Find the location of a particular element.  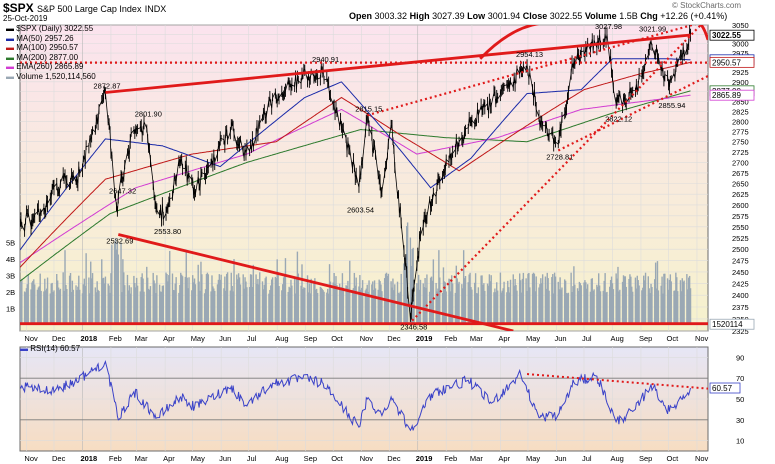

price-tick-label: 2525 is located at coordinates (740, 238).